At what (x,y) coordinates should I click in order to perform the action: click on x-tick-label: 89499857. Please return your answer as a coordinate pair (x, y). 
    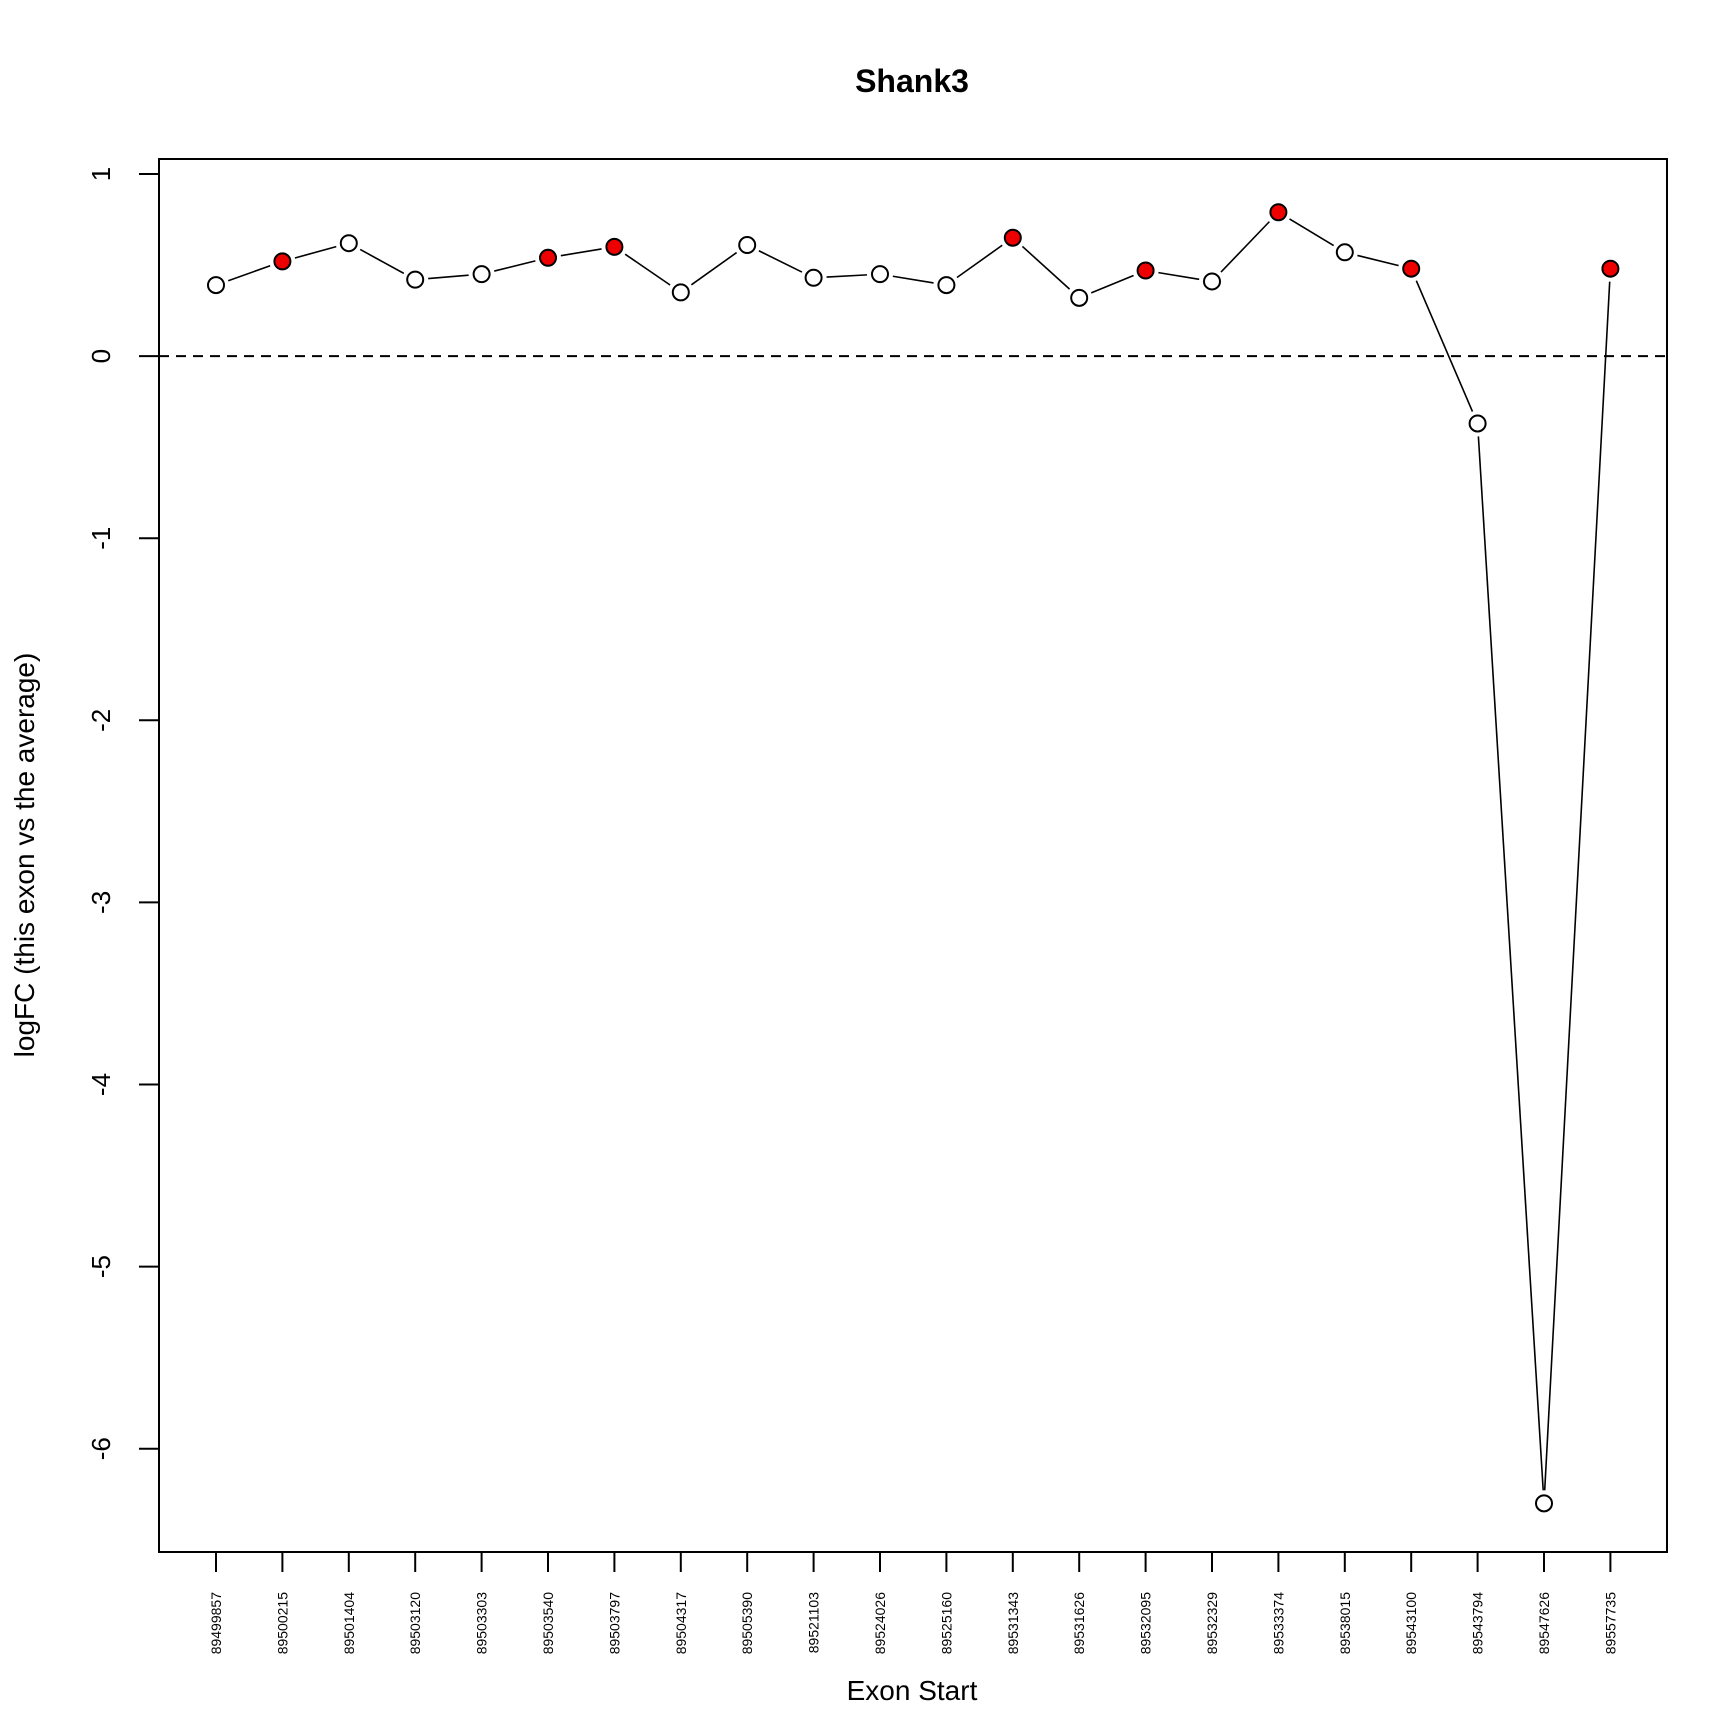
    Looking at the image, I should click on (216, 1623).